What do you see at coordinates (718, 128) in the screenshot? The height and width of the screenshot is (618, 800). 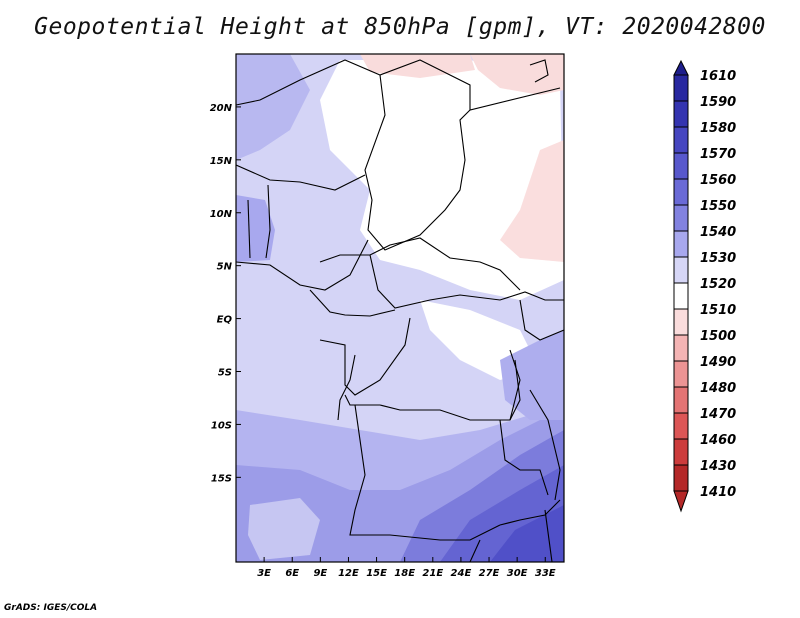 I see `colorbar-label: 1580` at bounding box center [718, 128].